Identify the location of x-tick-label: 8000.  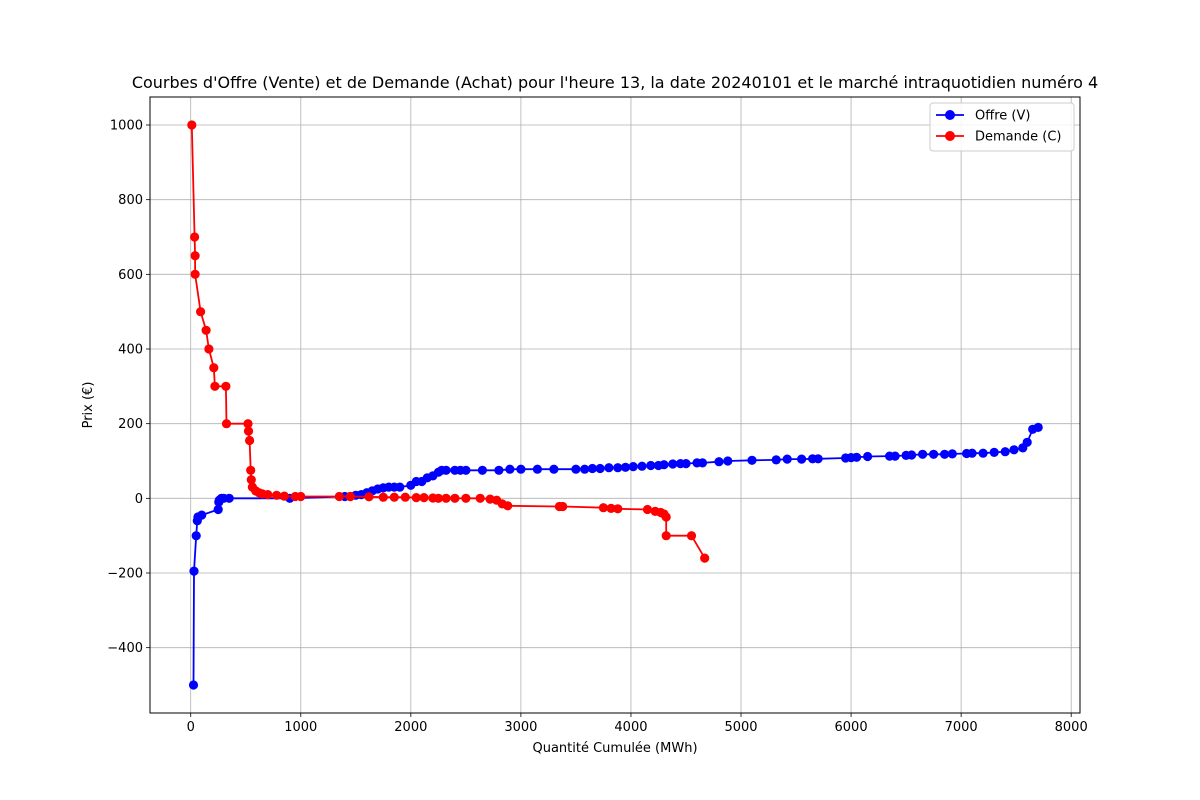
(1071, 727).